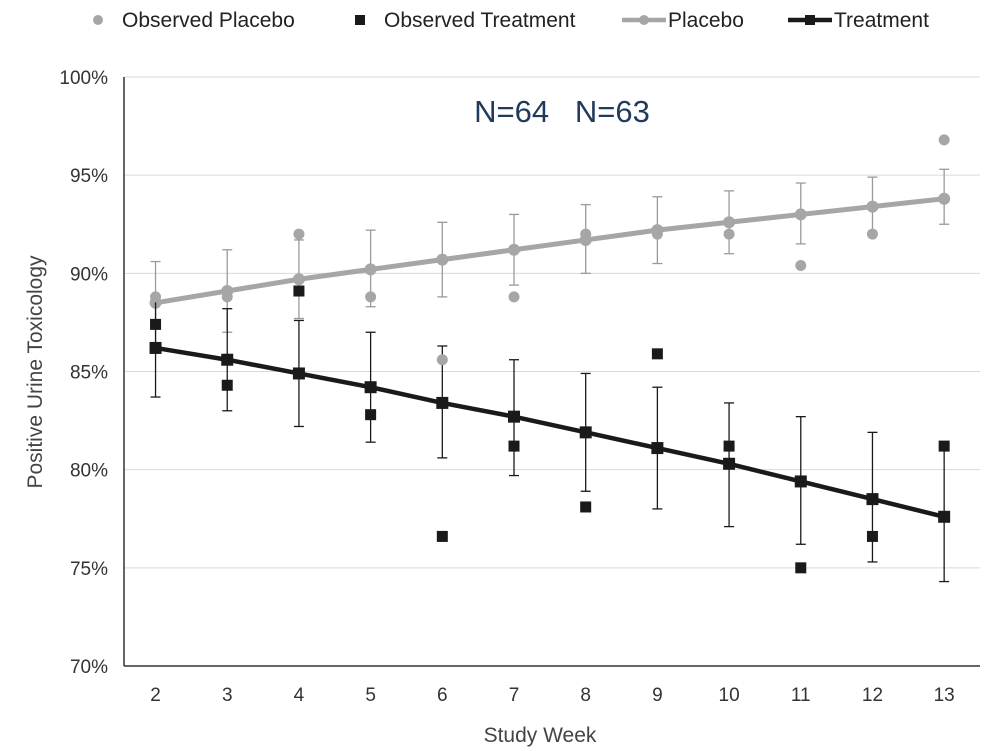 This screenshot has height=751, width=987. Describe the element at coordinates (442, 695) in the screenshot. I see `x-tick-label-6: 6` at that location.